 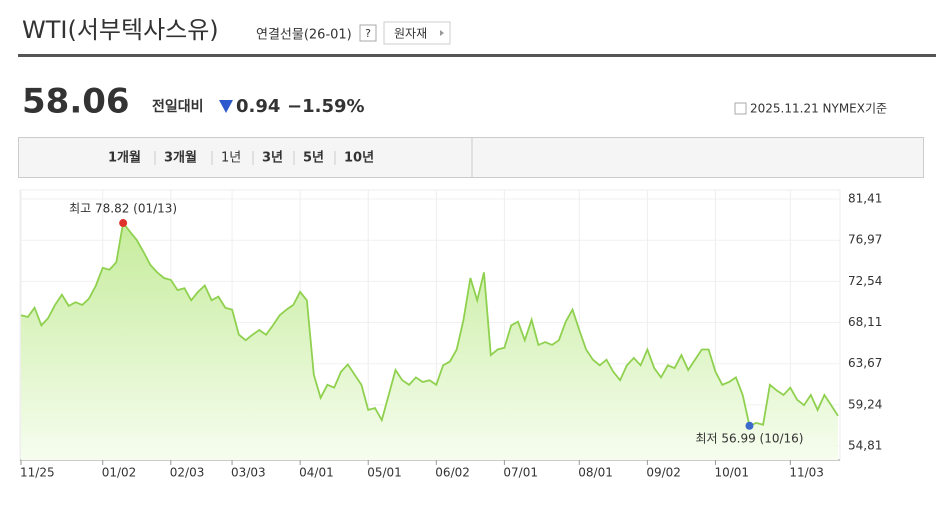 What do you see at coordinates (248, 473) in the screenshot?
I see `x-tick-label: 03/03` at bounding box center [248, 473].